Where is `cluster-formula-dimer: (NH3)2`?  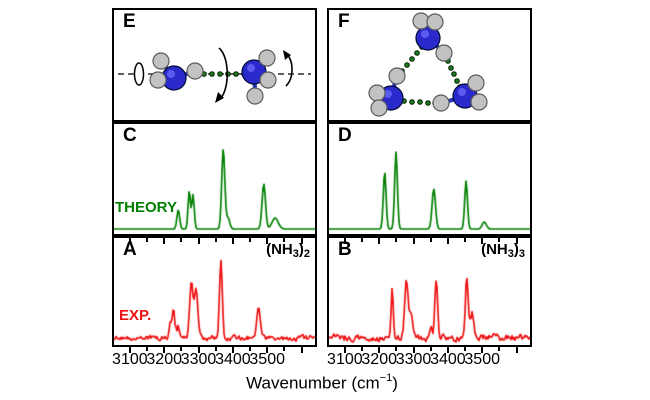
cluster-formula-dimer: (NH3)2 is located at coordinates (288, 250).